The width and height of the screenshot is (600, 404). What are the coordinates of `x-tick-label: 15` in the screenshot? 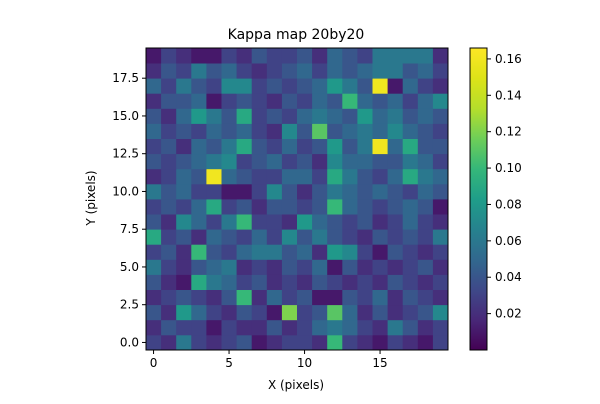 It's located at (379, 363).